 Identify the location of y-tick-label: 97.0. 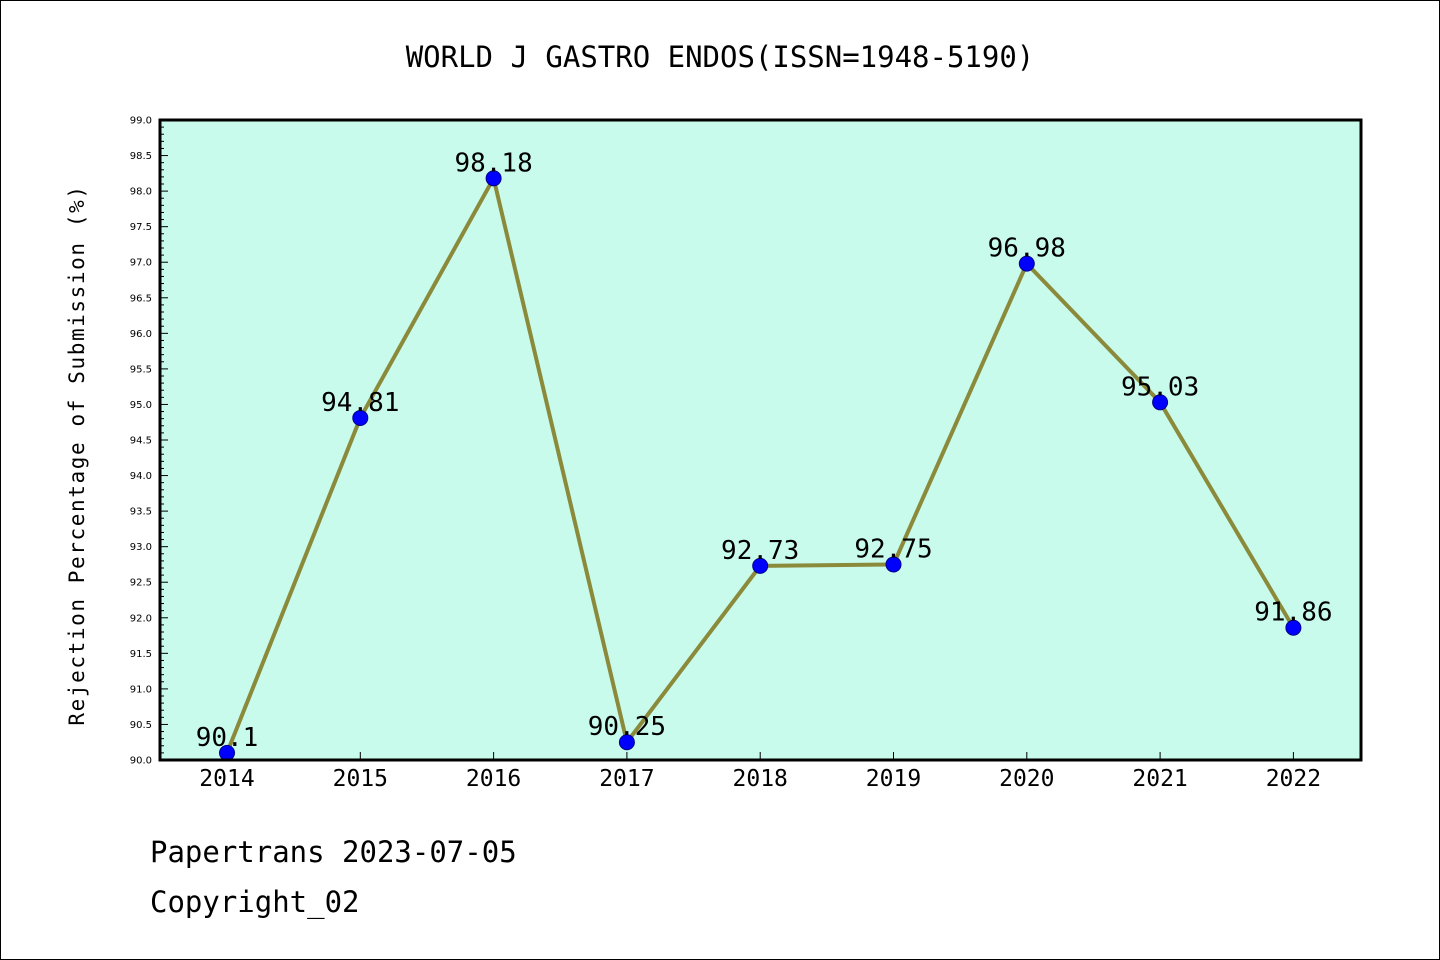
(141, 263).